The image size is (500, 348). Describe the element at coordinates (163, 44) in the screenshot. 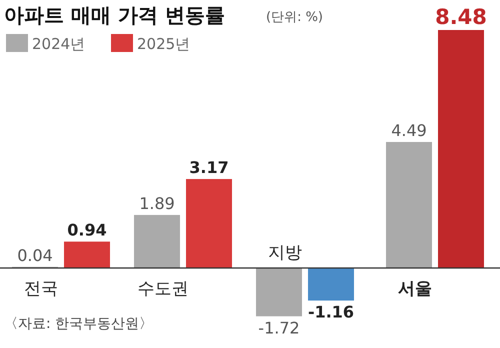

I see `legend-label: 2025년` at that location.